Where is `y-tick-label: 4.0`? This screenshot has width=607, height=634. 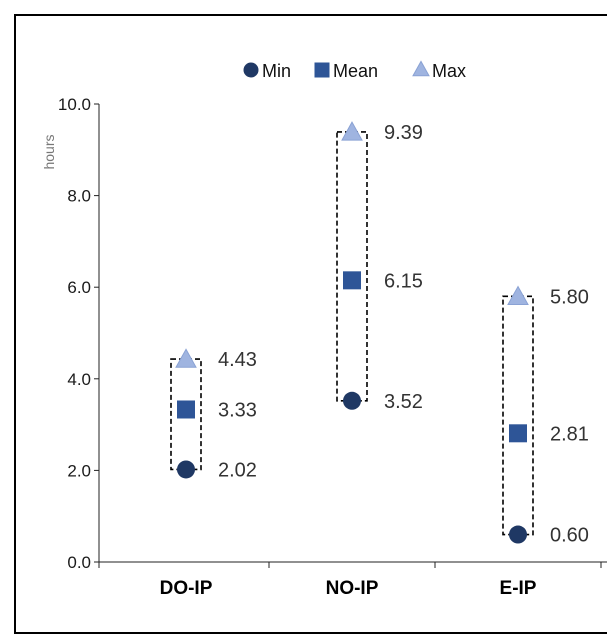 y-tick-label: 4.0 is located at coordinates (79, 379).